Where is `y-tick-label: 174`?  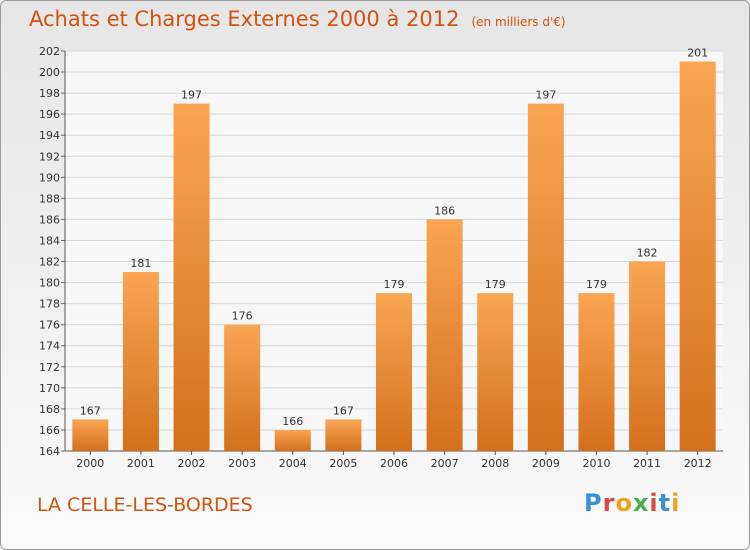 y-tick-label: 174 is located at coordinates (49, 346).